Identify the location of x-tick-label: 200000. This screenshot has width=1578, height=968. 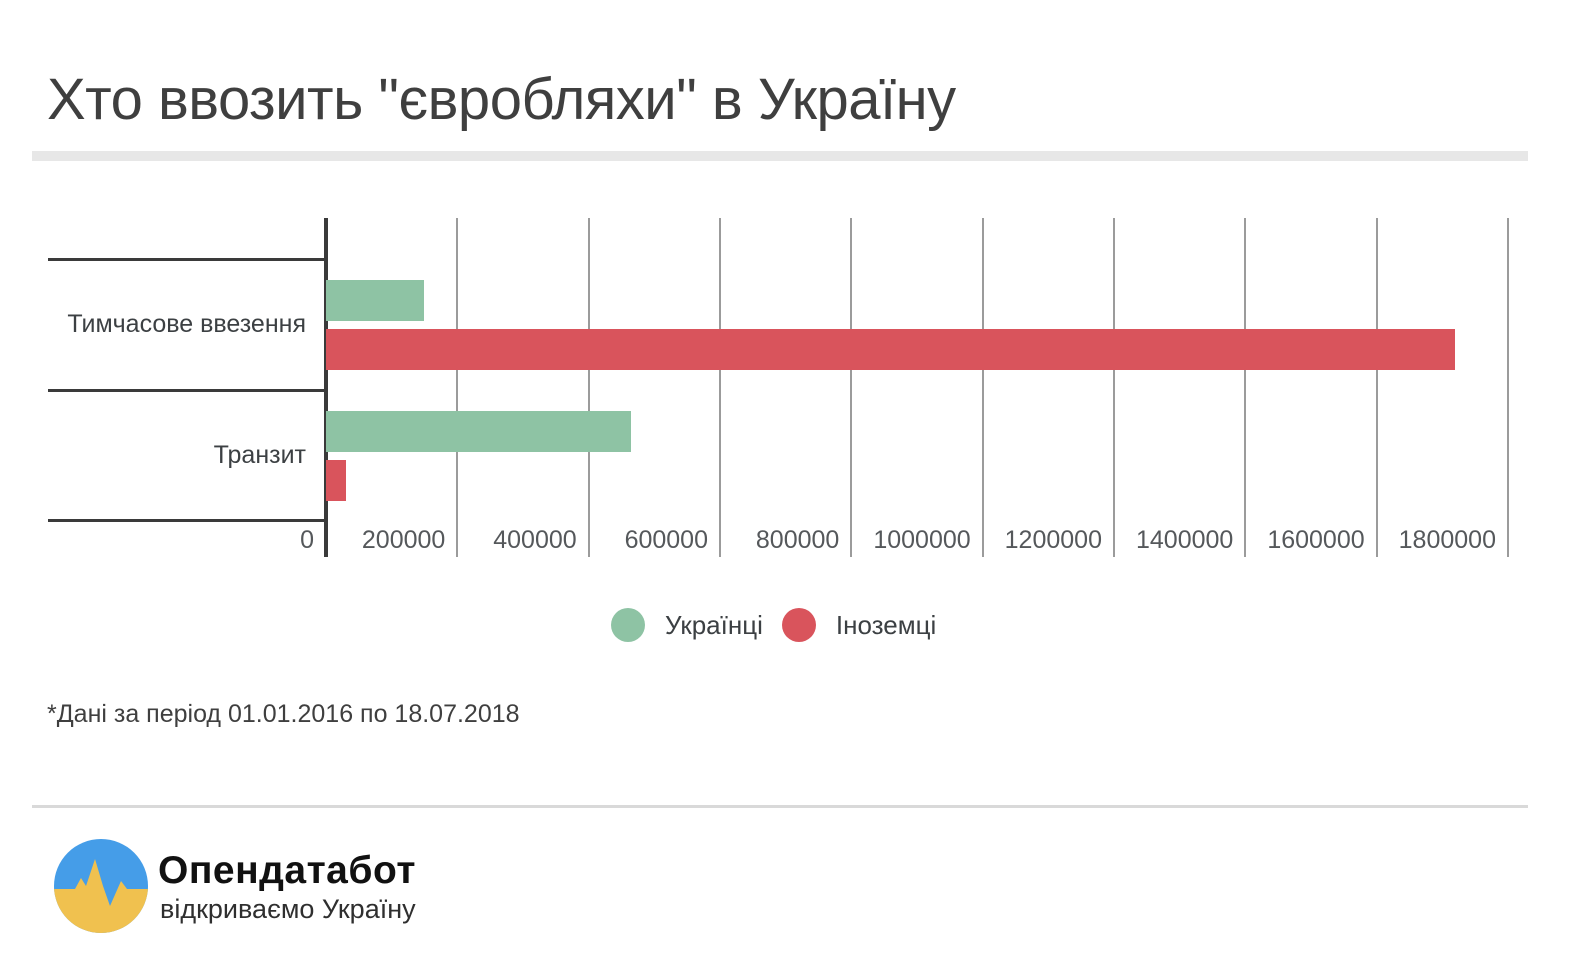
(403, 540).